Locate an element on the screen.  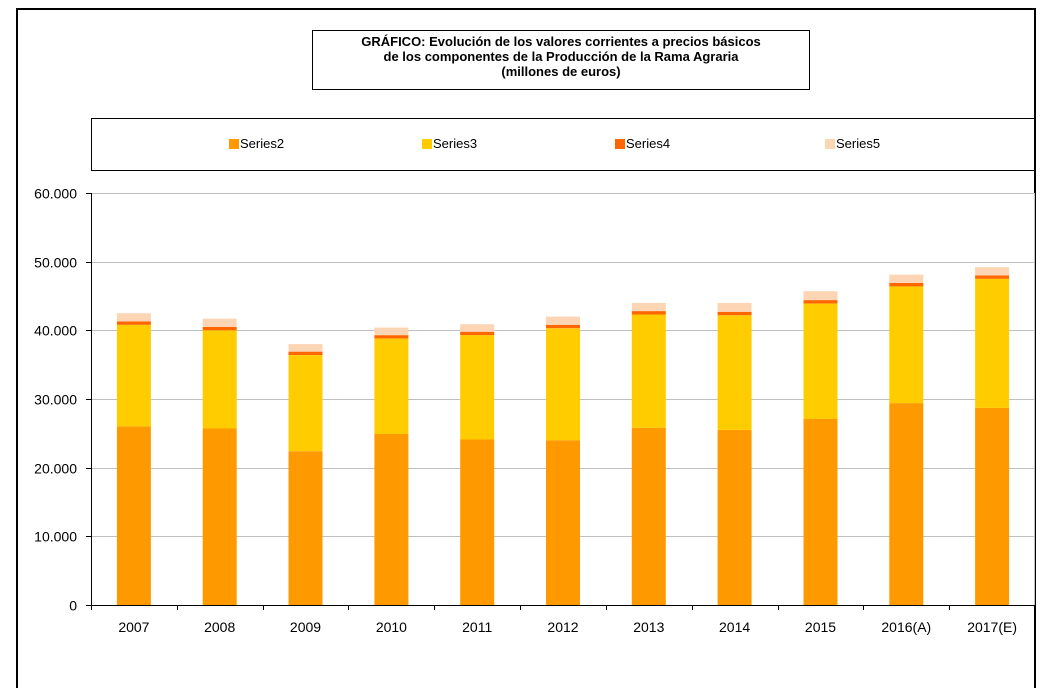
bar-series4-2016a is located at coordinates (906, 285).